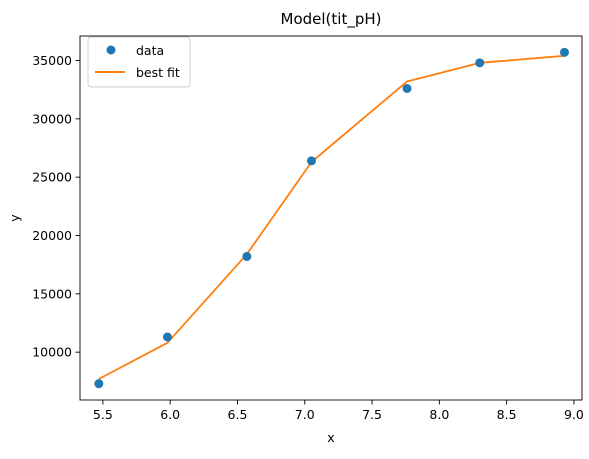 The height and width of the screenshot is (459, 589). What do you see at coordinates (14, 218) in the screenshot?
I see `y-axis-label: y` at bounding box center [14, 218].